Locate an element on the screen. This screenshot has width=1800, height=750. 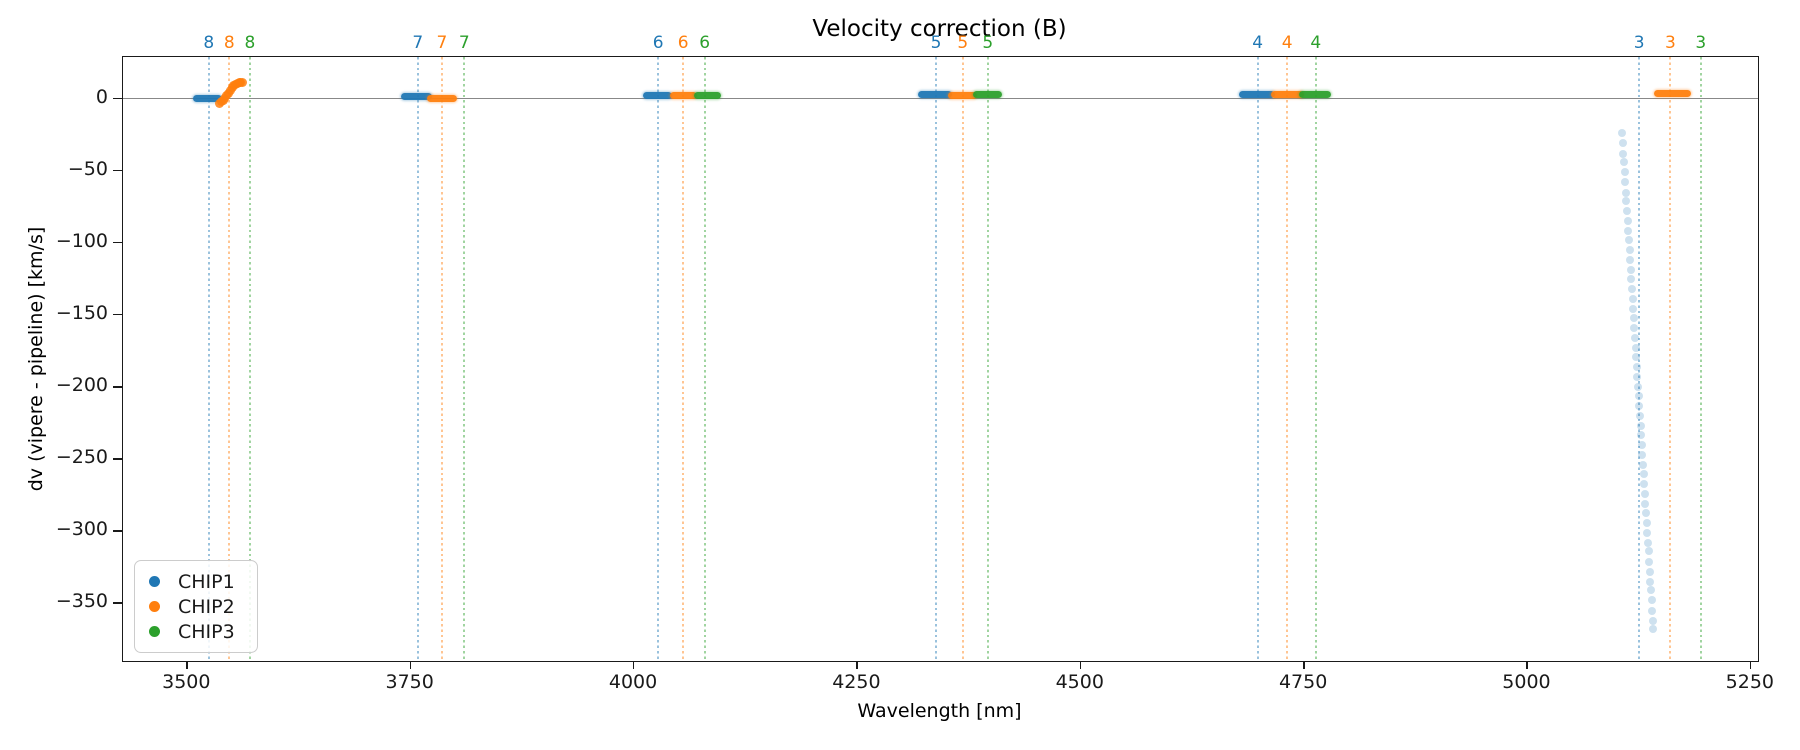
legend-item: CHIP3 is located at coordinates (196, 631).